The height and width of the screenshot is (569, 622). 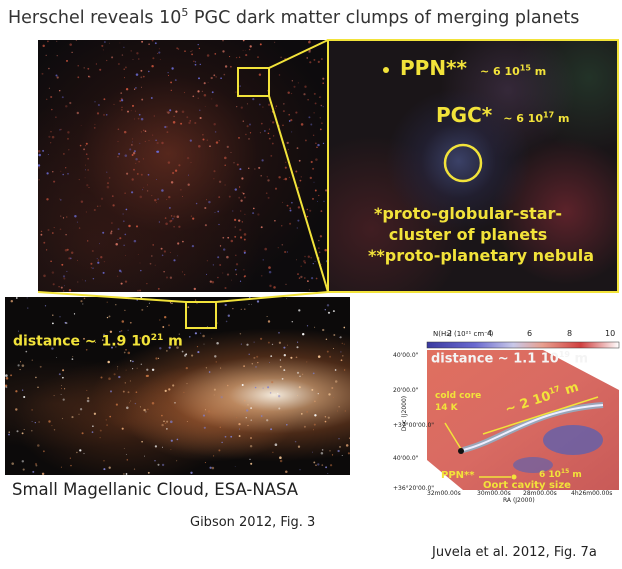 What do you see at coordinates (523, 345) in the screenshot?
I see `colorbar` at bounding box center [523, 345].